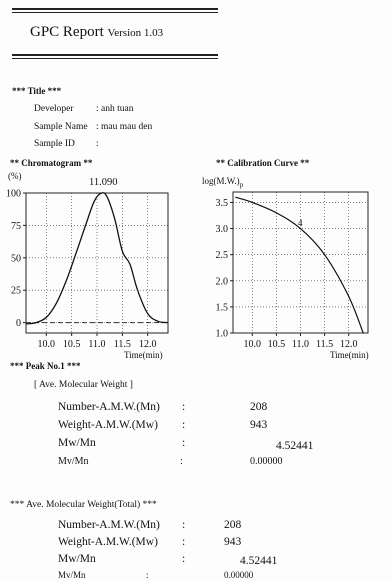 The height and width of the screenshot is (581, 392). What do you see at coordinates (115, 58) in the screenshot?
I see `header-rule-bottom-thin` at bounding box center [115, 58].